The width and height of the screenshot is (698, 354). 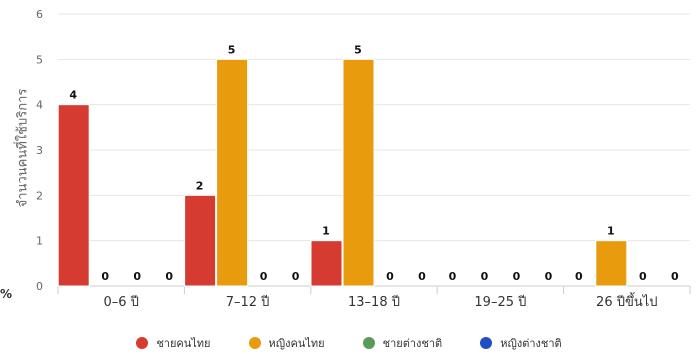 I want to click on y-tick-label: 1, so click(x=39, y=241).